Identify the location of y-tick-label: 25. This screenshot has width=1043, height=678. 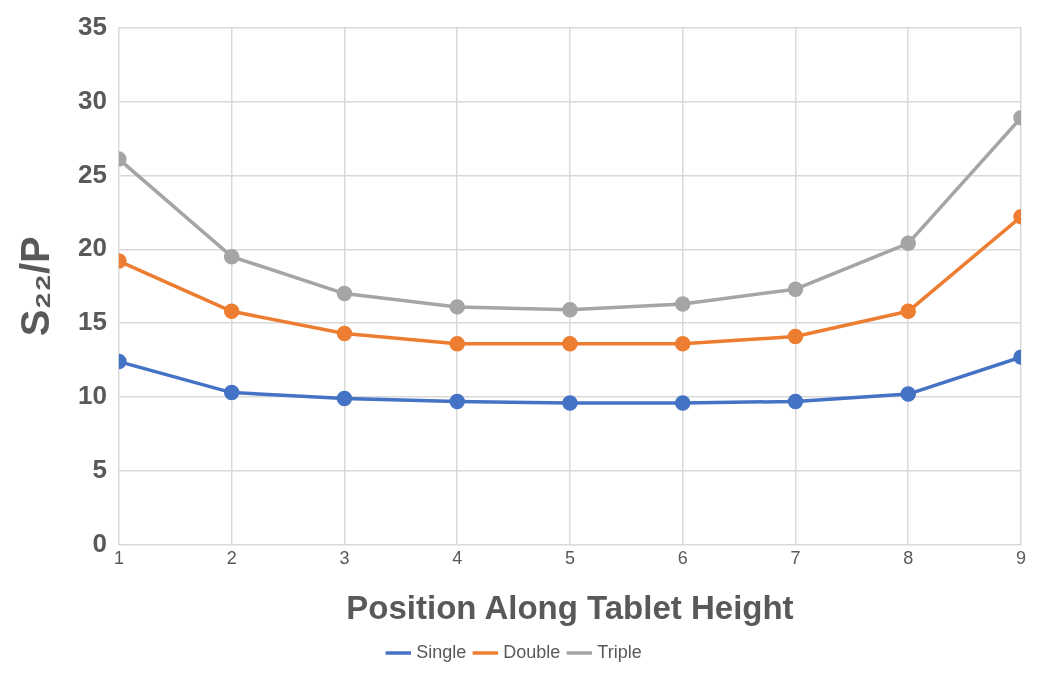
(92, 173).